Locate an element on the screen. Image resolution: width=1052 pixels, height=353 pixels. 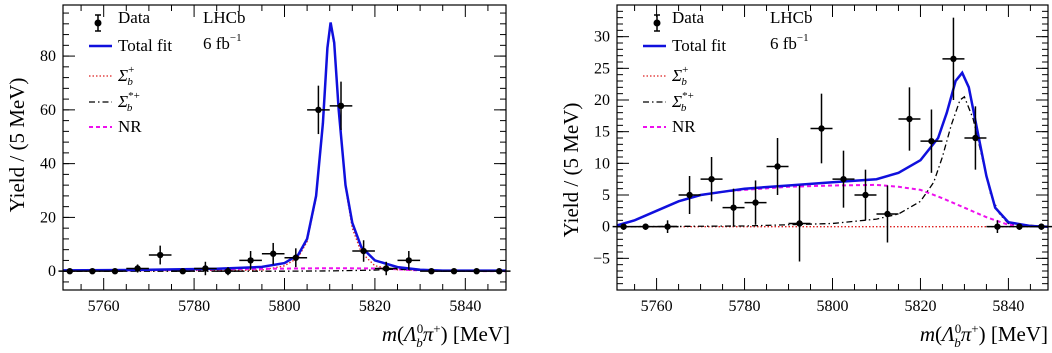
legend-marker-data-right is located at coordinates (657, 23).